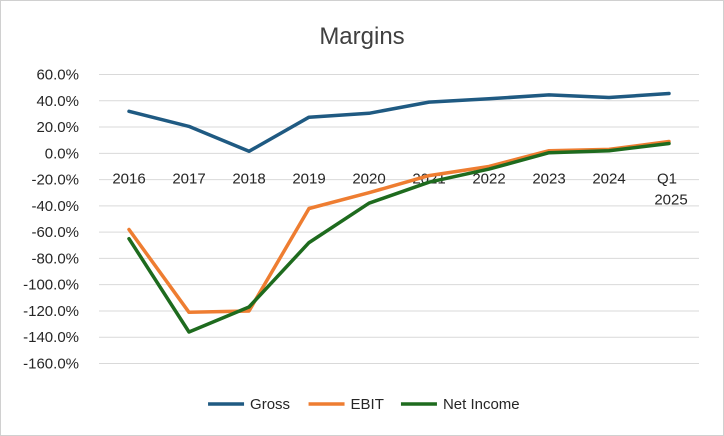 This screenshot has height=436, width=724. Describe the element at coordinates (270, 404) in the screenshot. I see `legend-label: Gross` at that location.